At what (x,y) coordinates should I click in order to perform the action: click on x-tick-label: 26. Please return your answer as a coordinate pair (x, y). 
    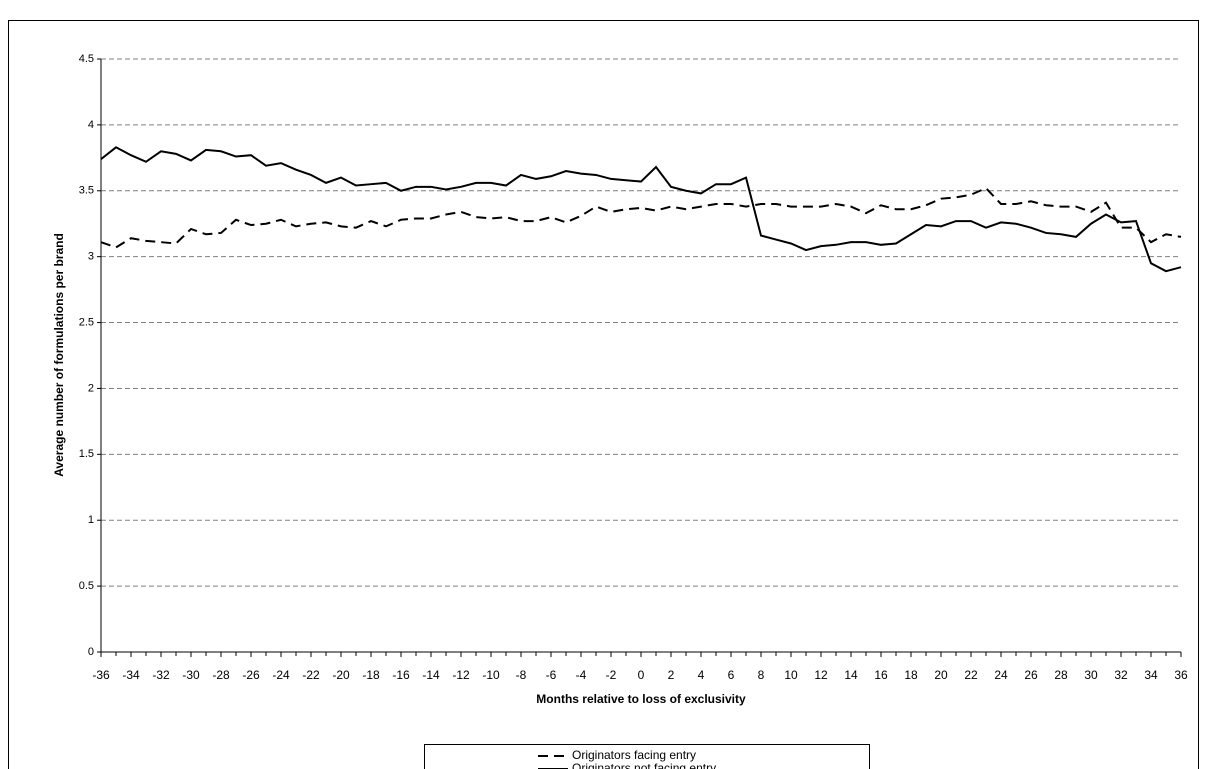
    Looking at the image, I should click on (1031, 675).